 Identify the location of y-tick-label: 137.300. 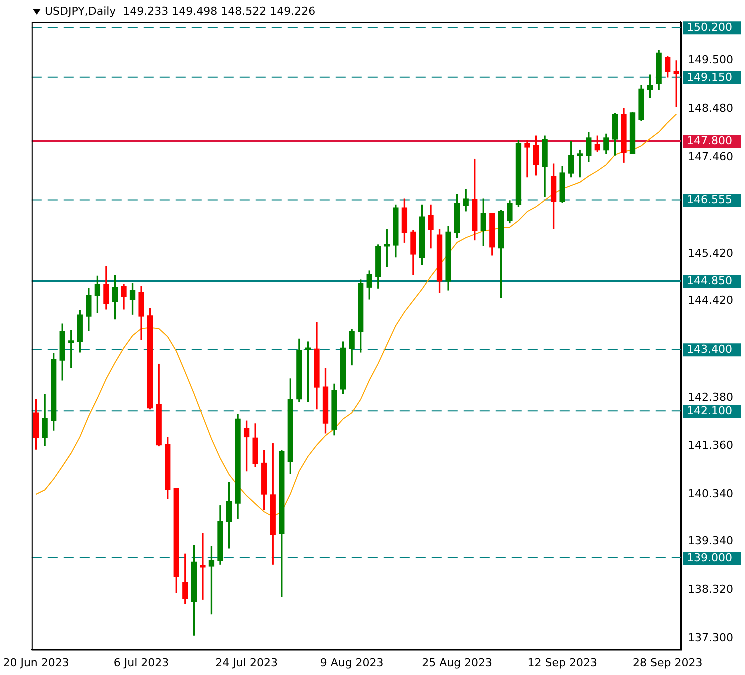
(711, 637).